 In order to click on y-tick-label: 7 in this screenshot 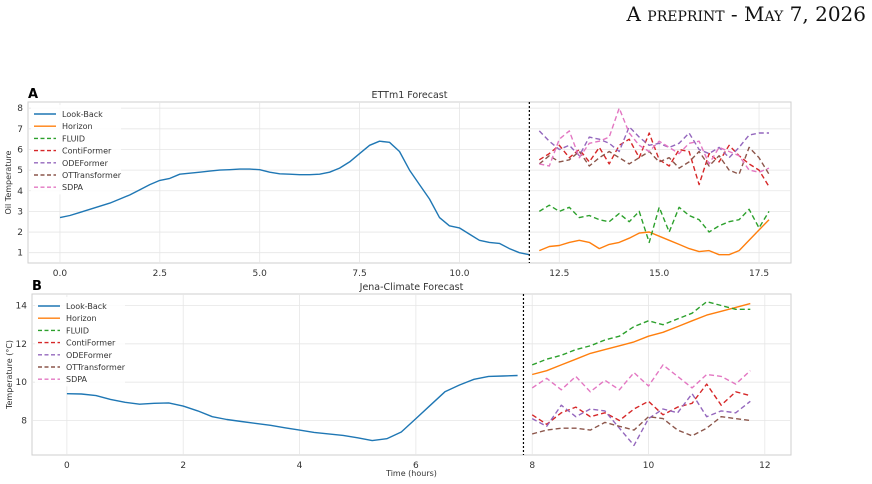, I will do `click(20, 130)`.